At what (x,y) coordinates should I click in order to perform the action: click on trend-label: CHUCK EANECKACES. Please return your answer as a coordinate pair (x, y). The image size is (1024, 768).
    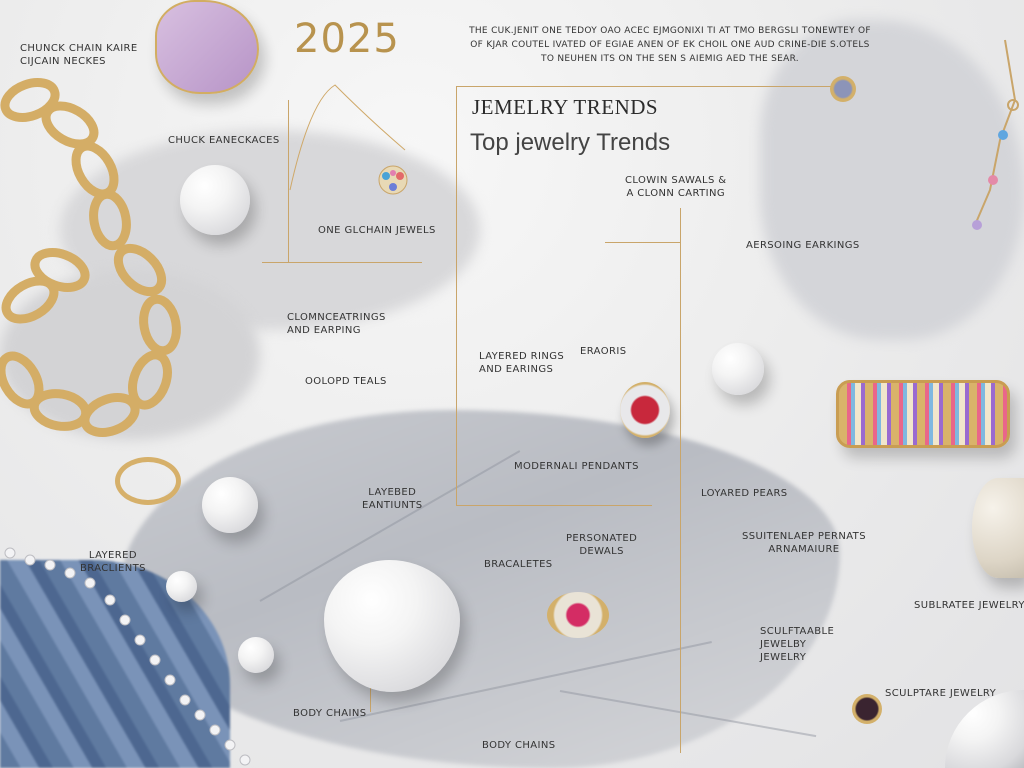
    Looking at the image, I should click on (224, 140).